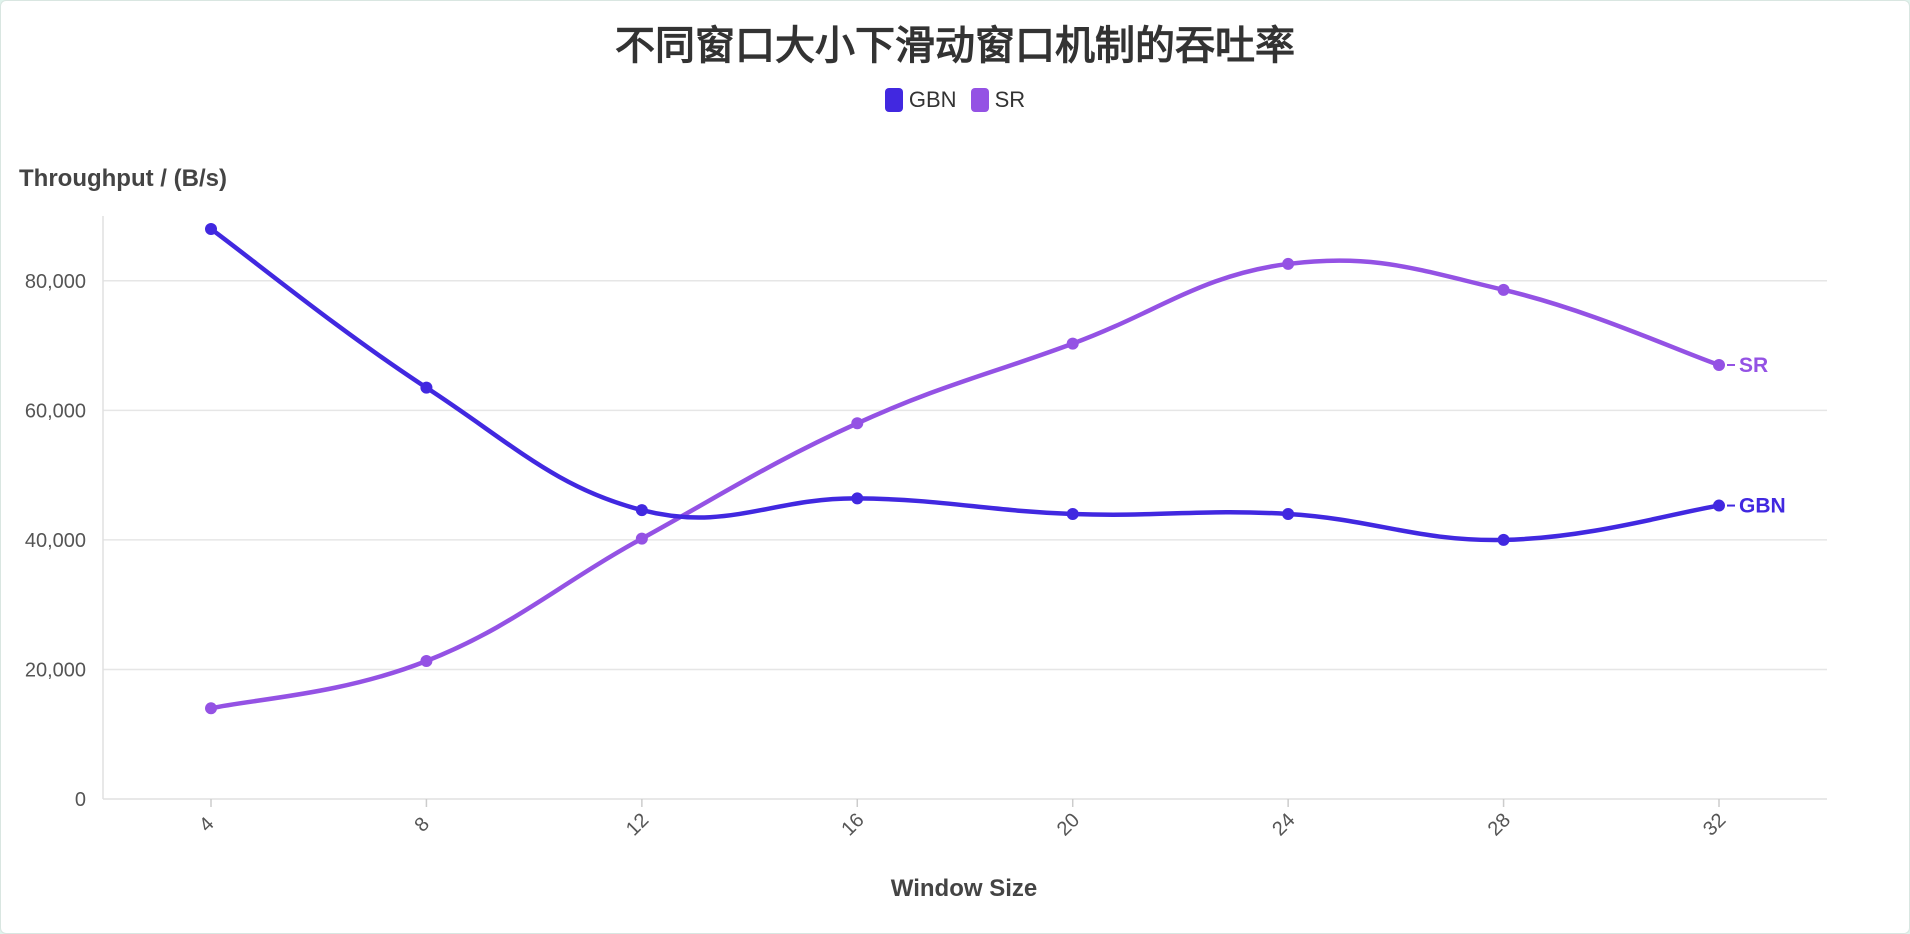  What do you see at coordinates (1010, 99) in the screenshot?
I see `legend-label-sr: SR` at bounding box center [1010, 99].